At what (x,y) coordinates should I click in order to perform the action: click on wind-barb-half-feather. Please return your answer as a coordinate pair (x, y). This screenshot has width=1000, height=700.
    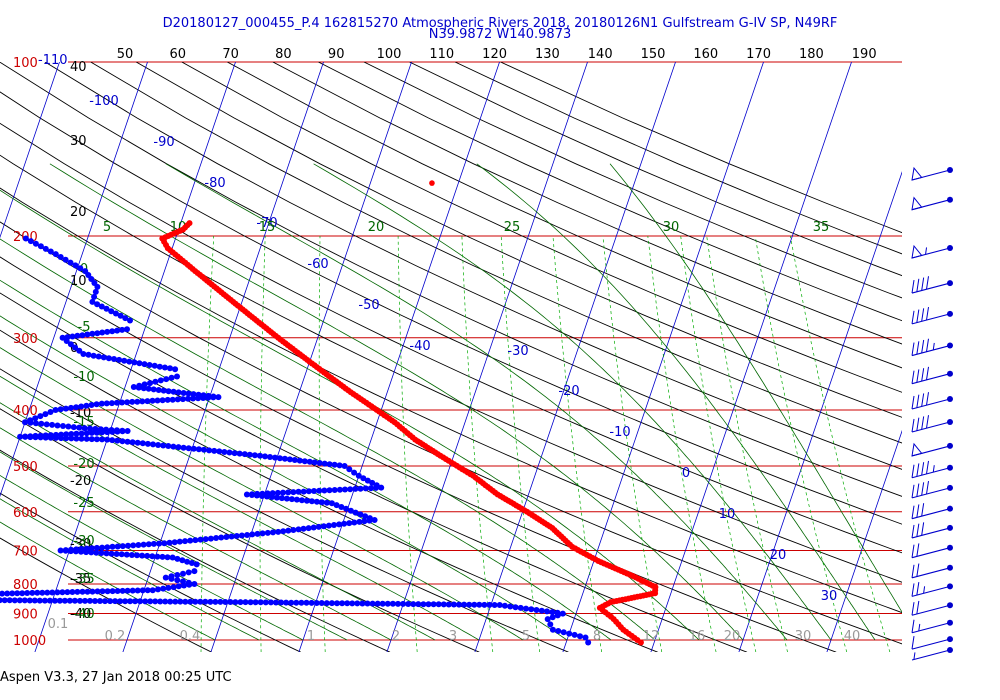
    Looking at the image, I should click on (919, 627).